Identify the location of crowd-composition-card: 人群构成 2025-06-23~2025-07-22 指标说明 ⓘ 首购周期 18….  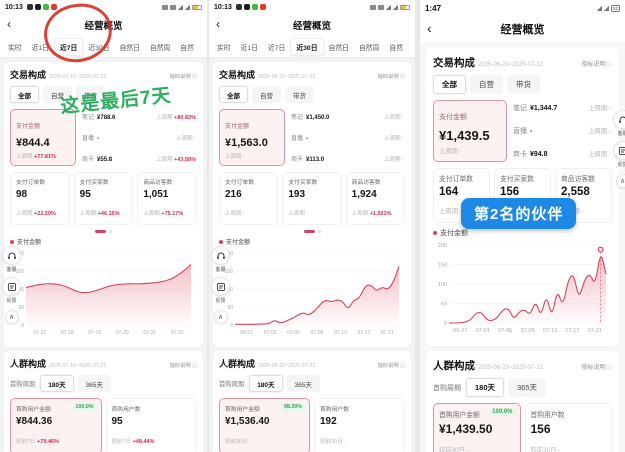
(312, 401).